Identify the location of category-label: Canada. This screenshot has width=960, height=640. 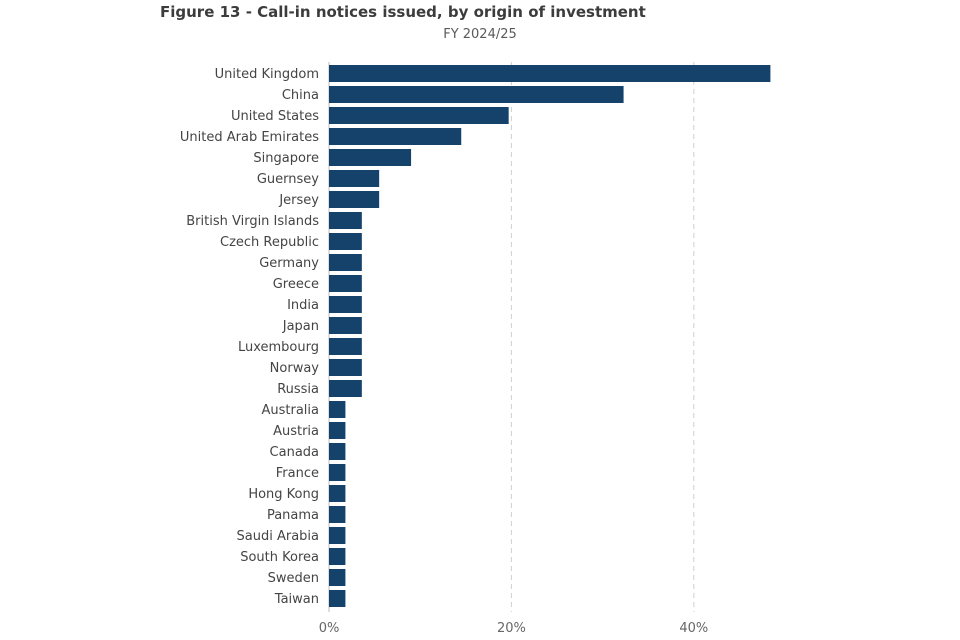
(294, 452).